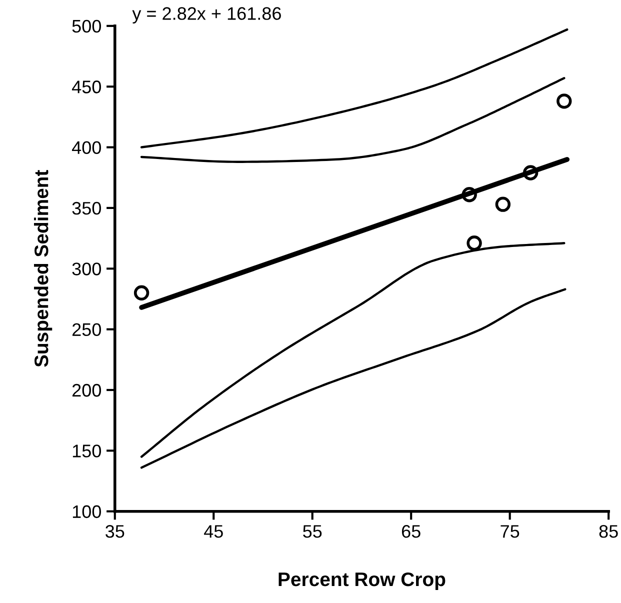 This screenshot has width=621, height=603. Describe the element at coordinates (86, 147) in the screenshot. I see `y-tick-label: 400` at that location.